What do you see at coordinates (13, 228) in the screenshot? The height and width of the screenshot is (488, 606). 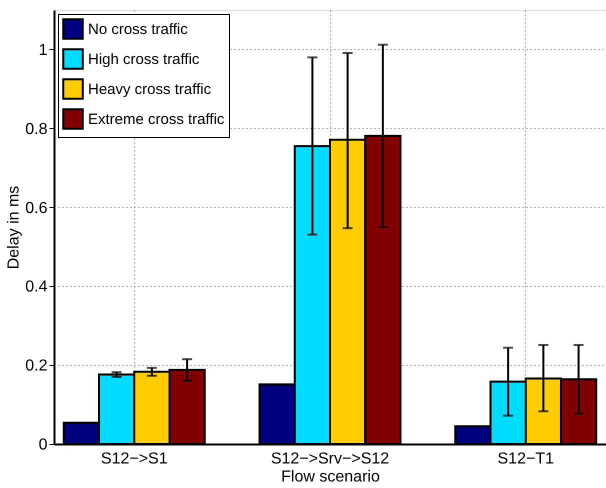 I see `y-axis-title: Delay in ms` at bounding box center [13, 228].